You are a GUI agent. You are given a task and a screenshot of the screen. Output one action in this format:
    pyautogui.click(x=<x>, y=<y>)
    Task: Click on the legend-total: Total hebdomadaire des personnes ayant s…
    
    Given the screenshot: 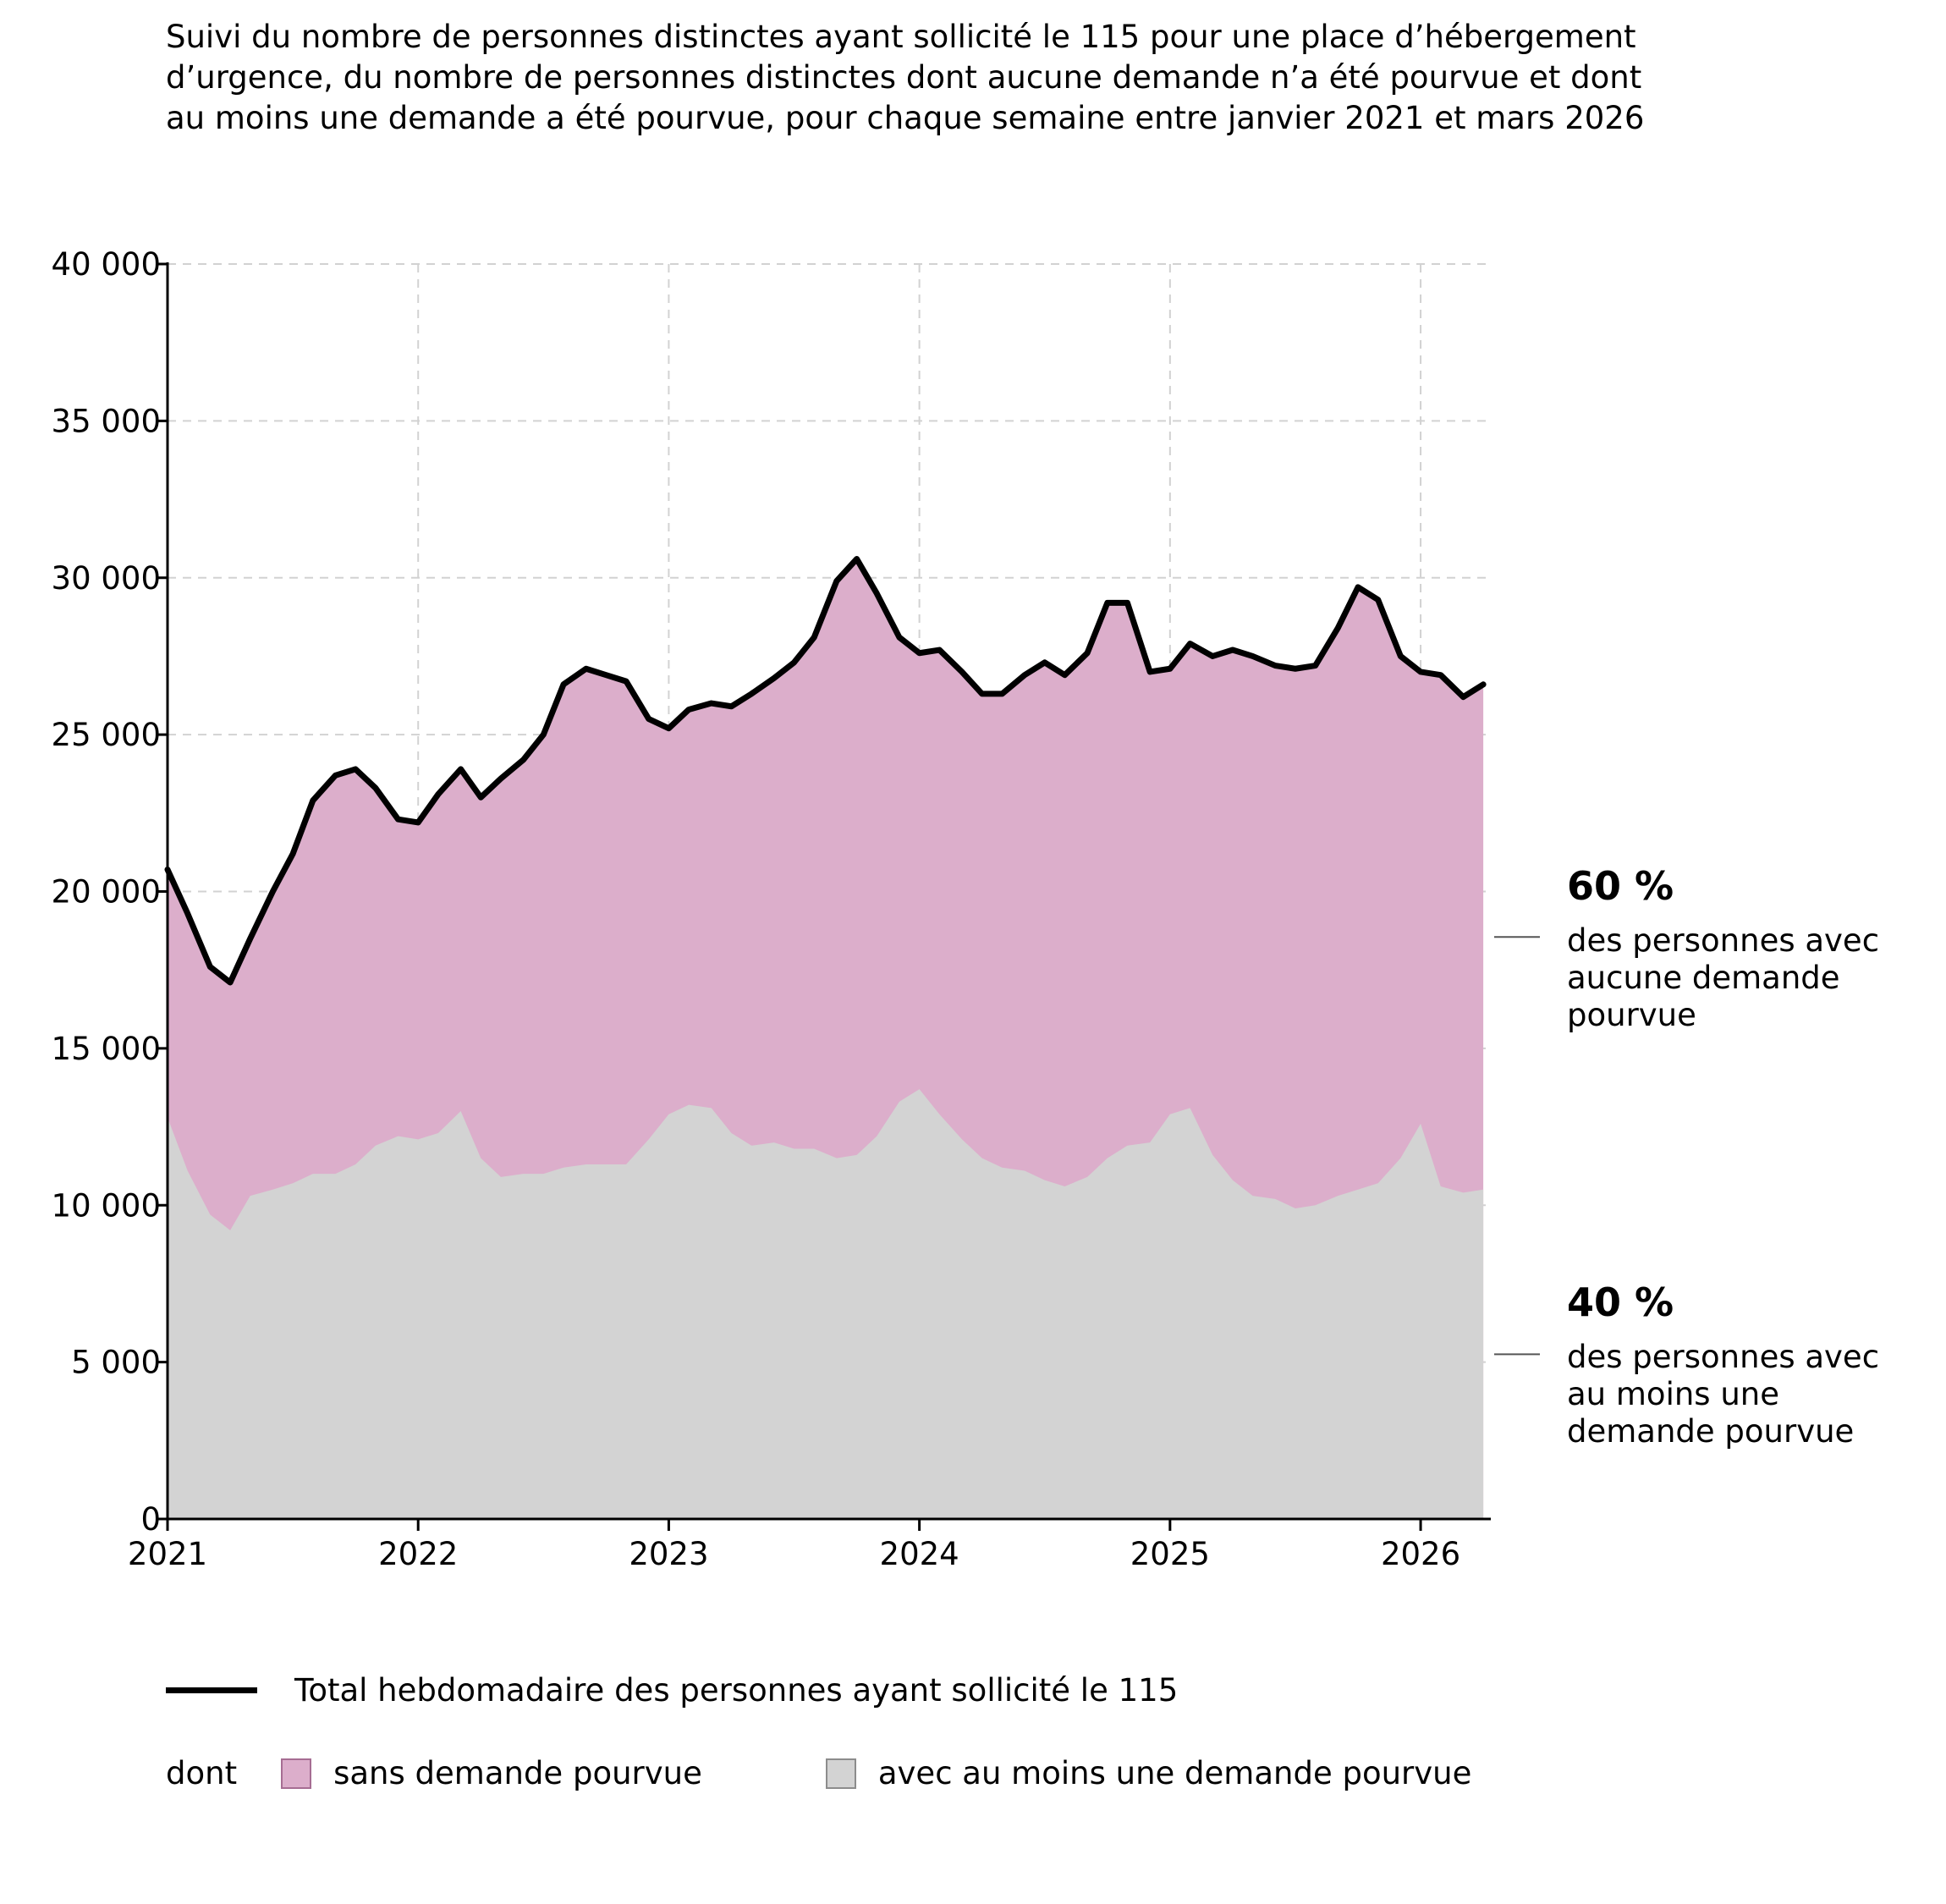 What is the action you would take?
    pyautogui.click(x=672, y=1690)
    